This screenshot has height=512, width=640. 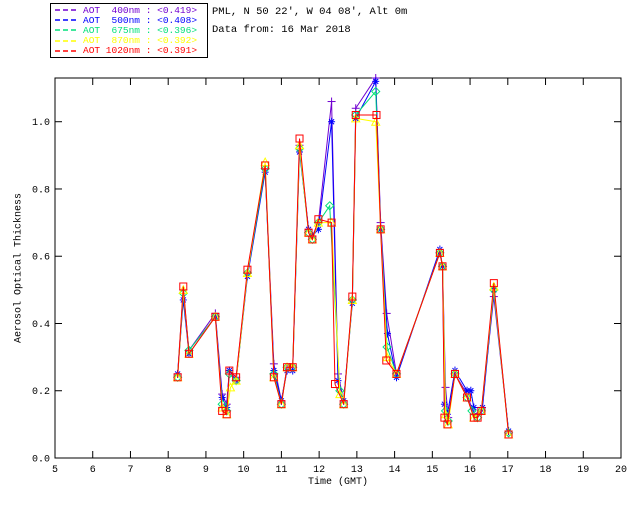 What do you see at coordinates (206, 470) in the screenshot?
I see `x-tick-label: 9` at bounding box center [206, 470].